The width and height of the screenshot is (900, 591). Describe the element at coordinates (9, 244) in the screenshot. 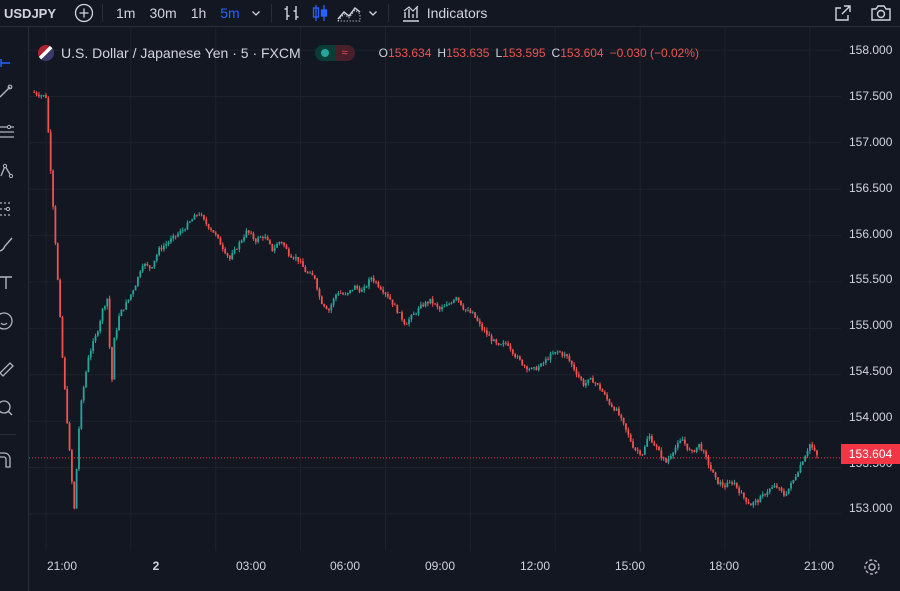

I see `brush-tool` at that location.